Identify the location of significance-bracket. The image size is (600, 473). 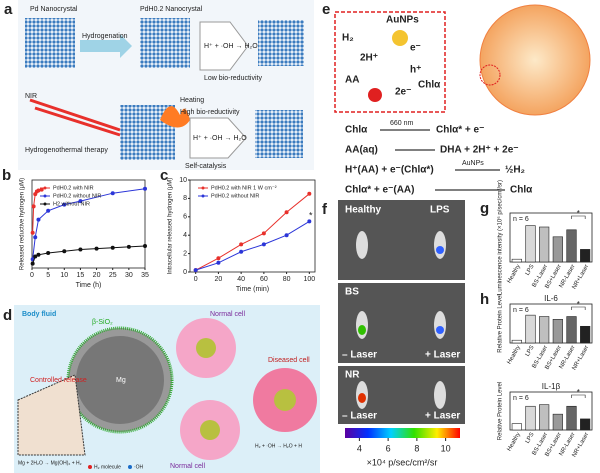
(578, 308).